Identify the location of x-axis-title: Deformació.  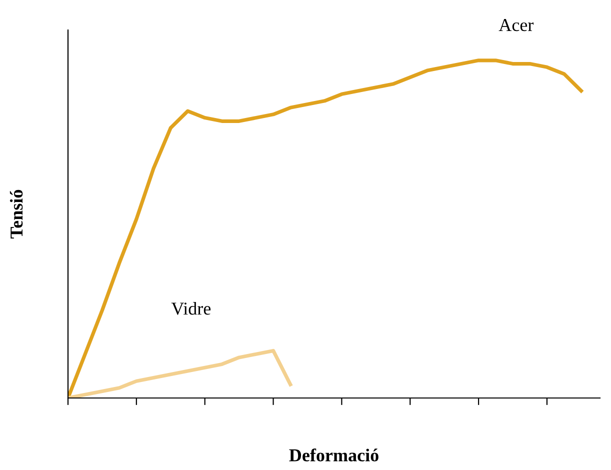
(333, 455).